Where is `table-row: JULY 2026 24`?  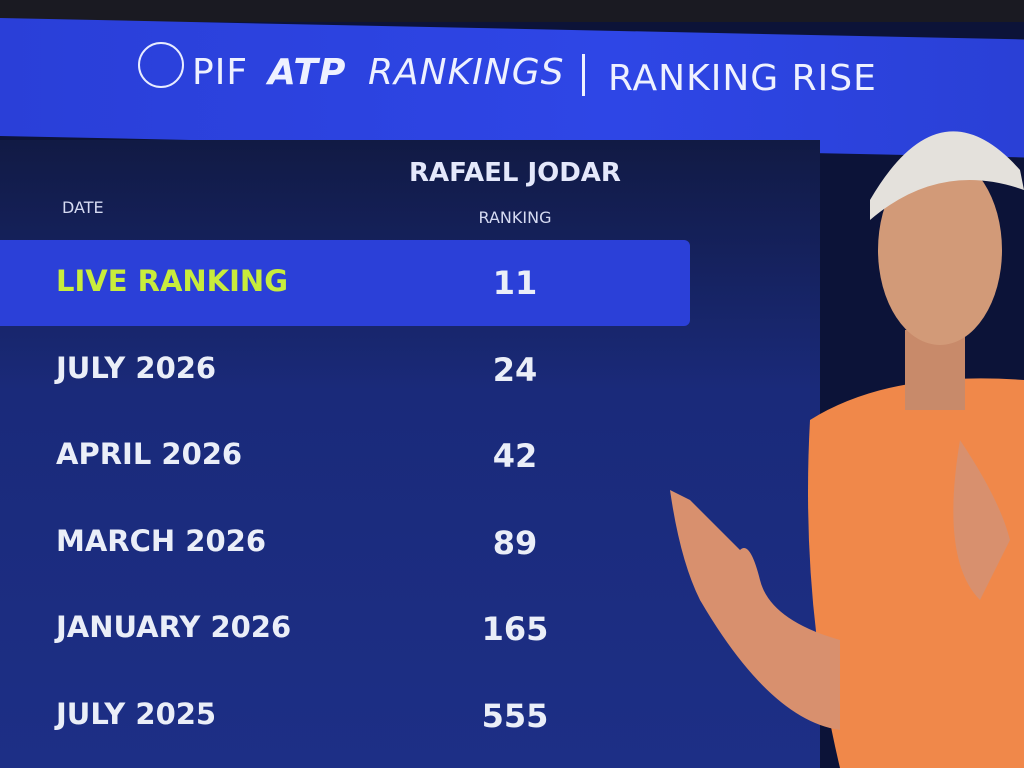
table-row: JULY 2026 24 is located at coordinates (345, 370).